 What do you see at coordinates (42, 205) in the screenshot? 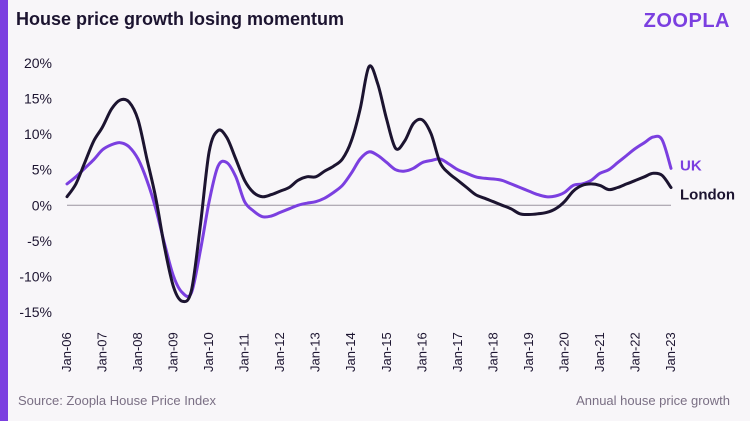
I see `y-tick-label: 0%` at bounding box center [42, 205].